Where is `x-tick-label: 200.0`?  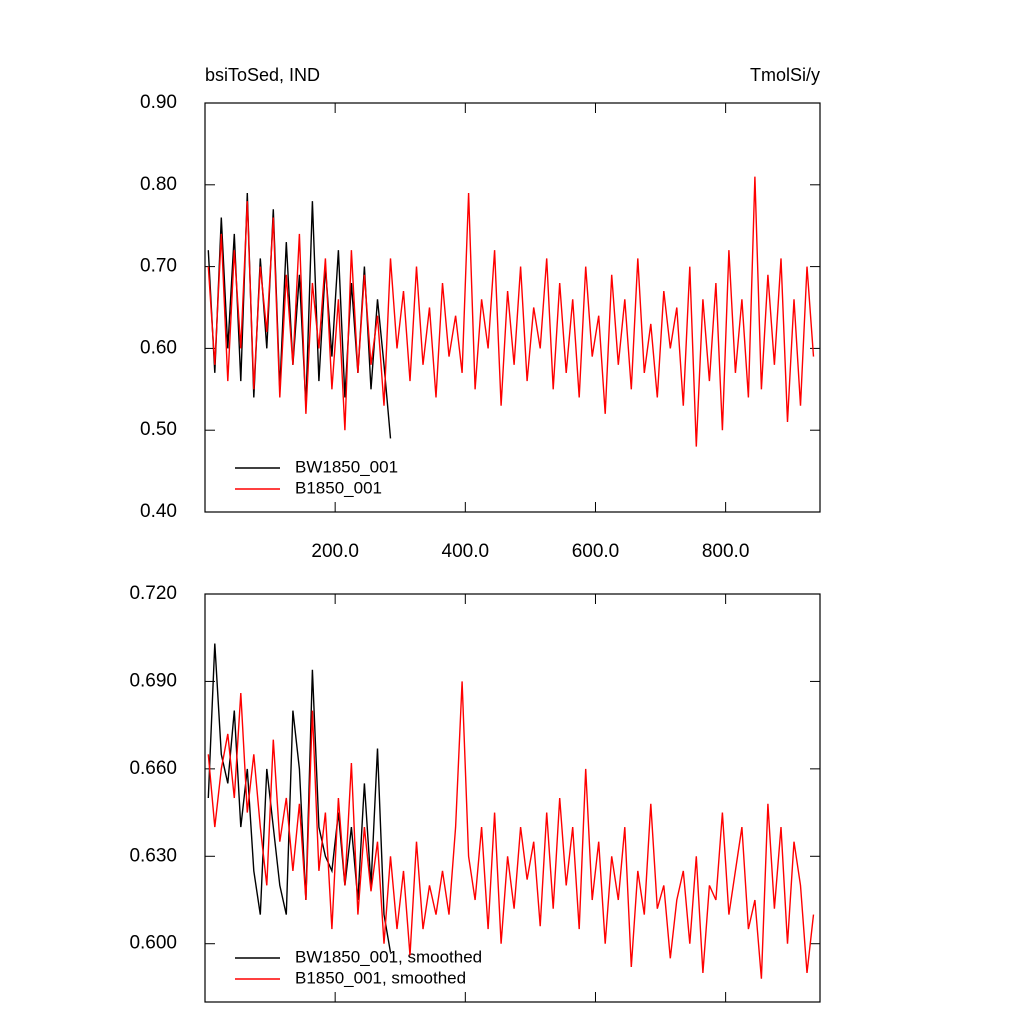
x-tick-label: 200.0 is located at coordinates (335, 551).